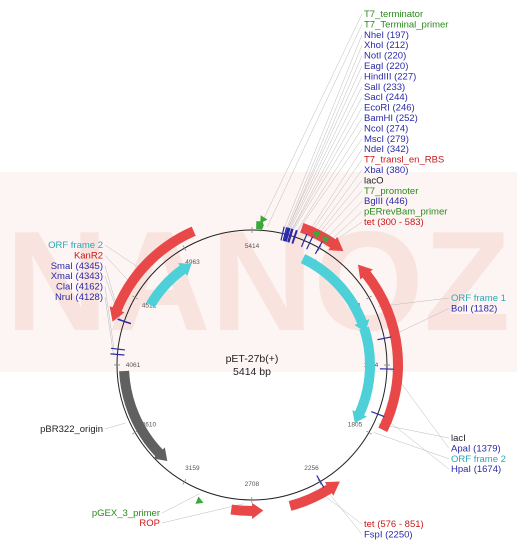 Image resolution: width=517 pixels, height=548 pixels. What do you see at coordinates (385, 56) in the screenshot?
I see `noti-220-label: NotI (220)` at bounding box center [385, 56].